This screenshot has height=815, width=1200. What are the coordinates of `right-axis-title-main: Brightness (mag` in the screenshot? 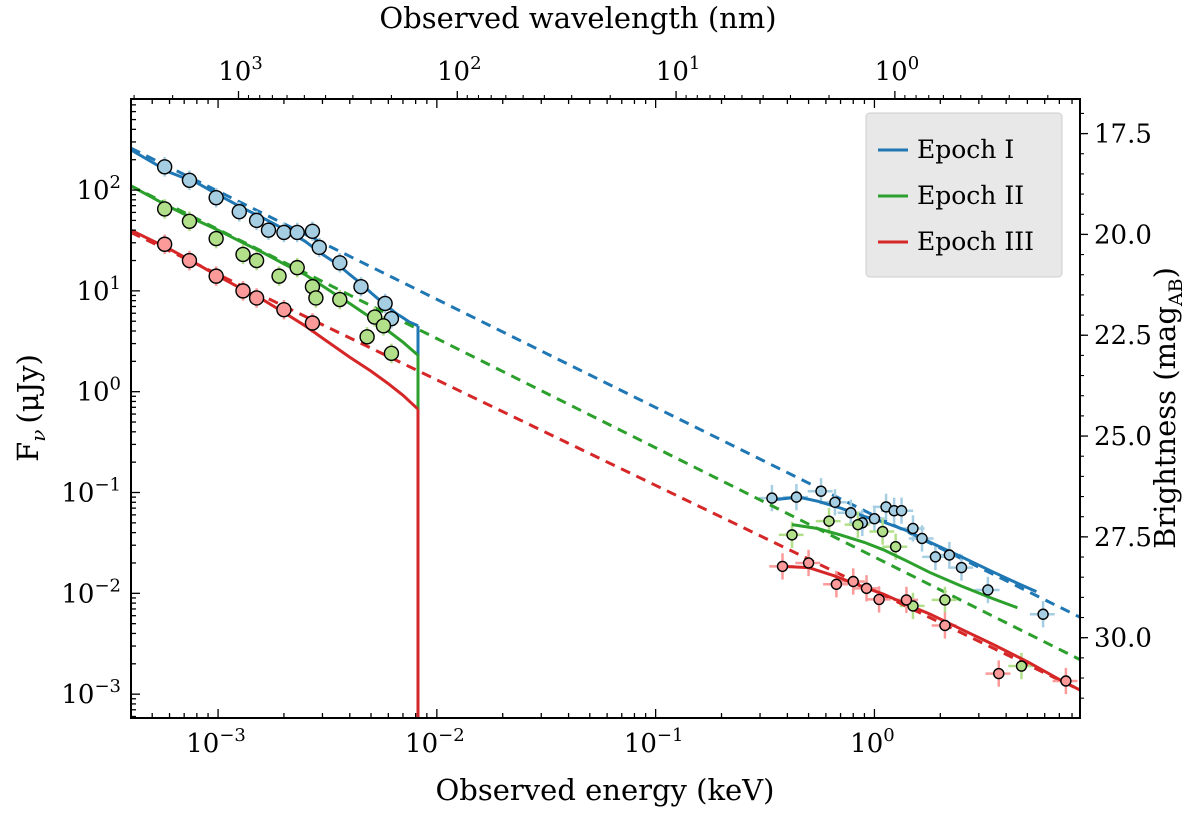 It's located at (1165, 427).